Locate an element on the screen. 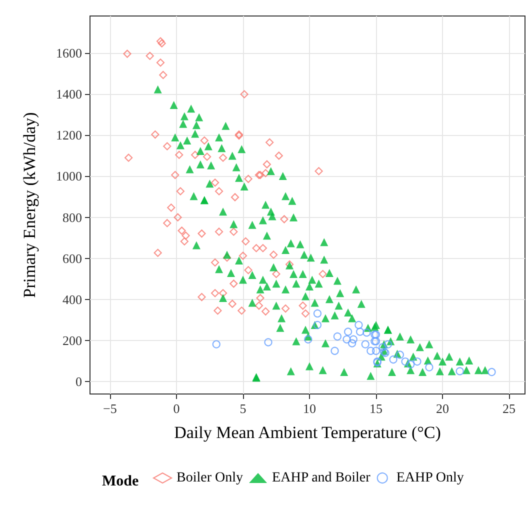 This screenshot has width=527, height=506. y-tick-label: 800 is located at coordinates (72, 217).